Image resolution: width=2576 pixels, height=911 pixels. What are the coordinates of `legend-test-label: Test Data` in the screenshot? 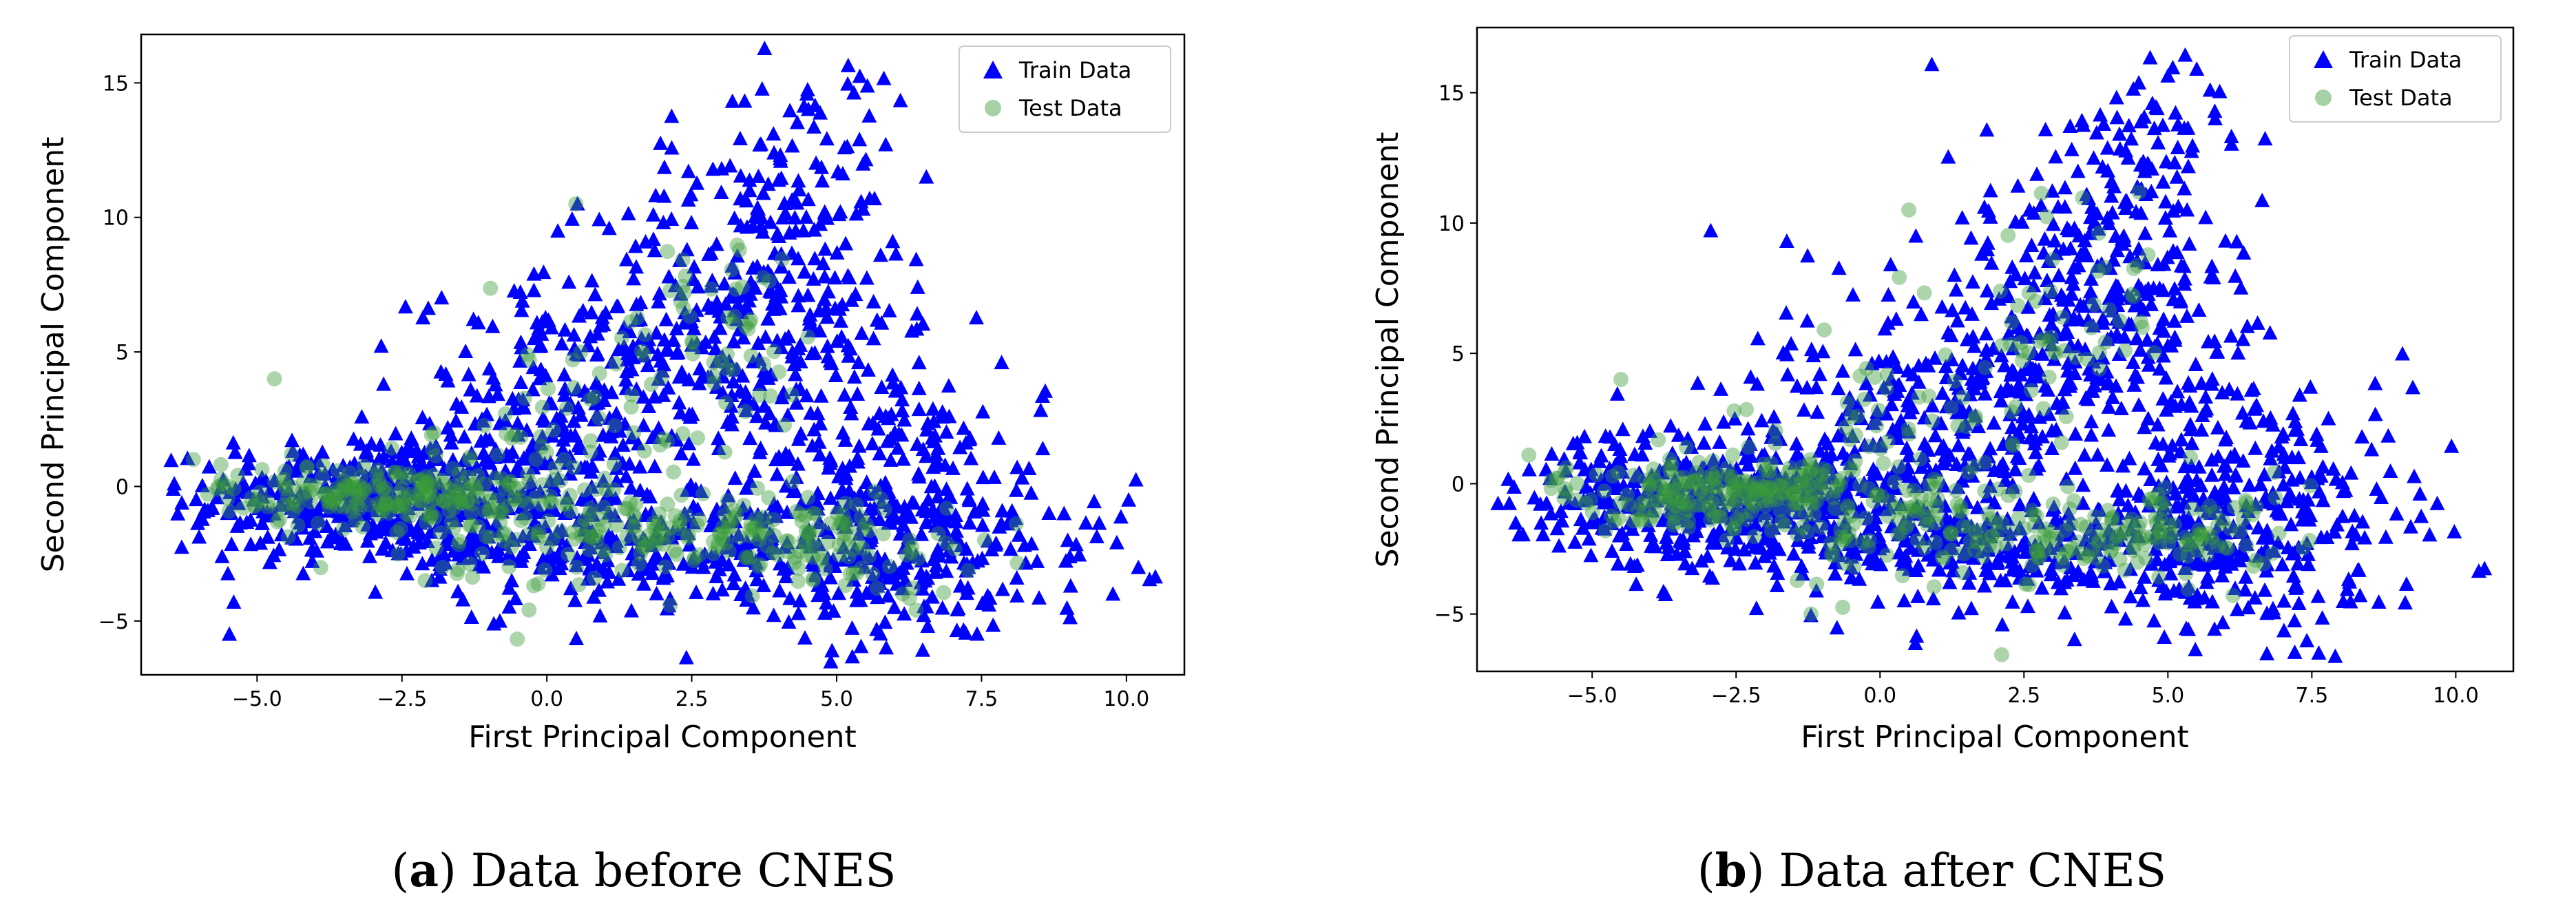 It's located at (1070, 108).